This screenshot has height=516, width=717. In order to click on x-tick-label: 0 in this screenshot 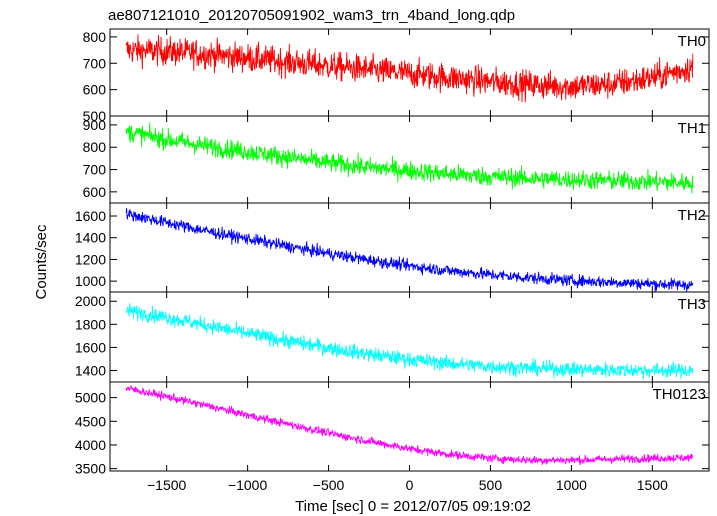, I will do `click(410, 485)`.